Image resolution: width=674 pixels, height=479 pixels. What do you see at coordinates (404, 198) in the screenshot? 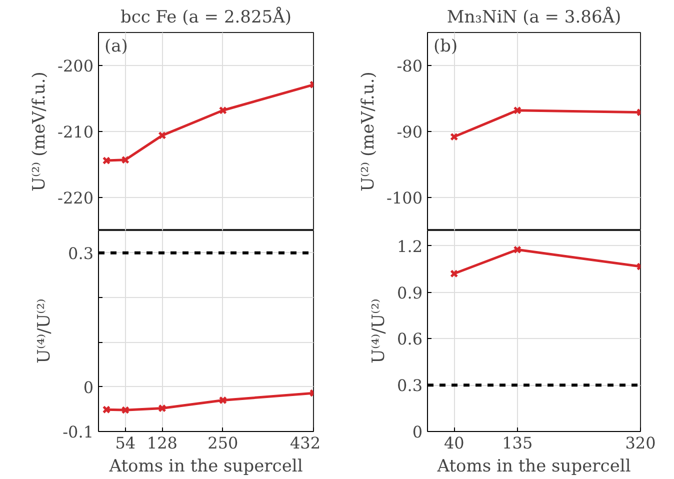
I see `y-tick-label: -100` at bounding box center [404, 198].